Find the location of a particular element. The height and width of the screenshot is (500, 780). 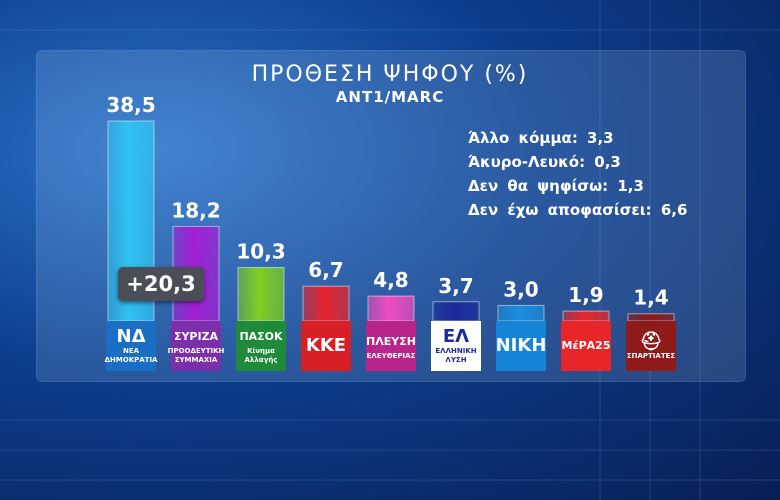

bar-value-label-5: 3,7 is located at coordinates (455, 286).